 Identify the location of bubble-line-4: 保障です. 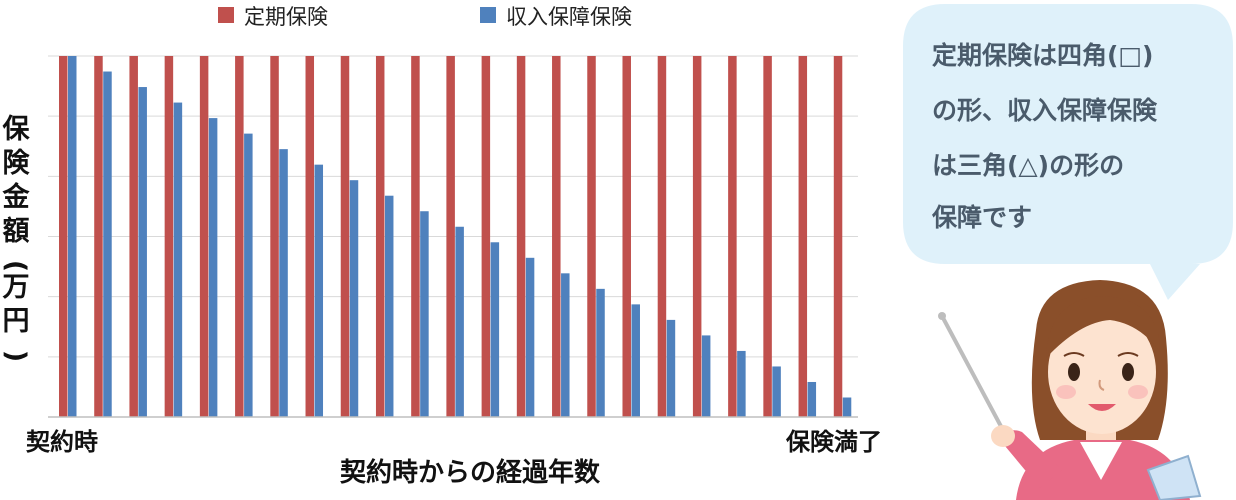
(981, 217).